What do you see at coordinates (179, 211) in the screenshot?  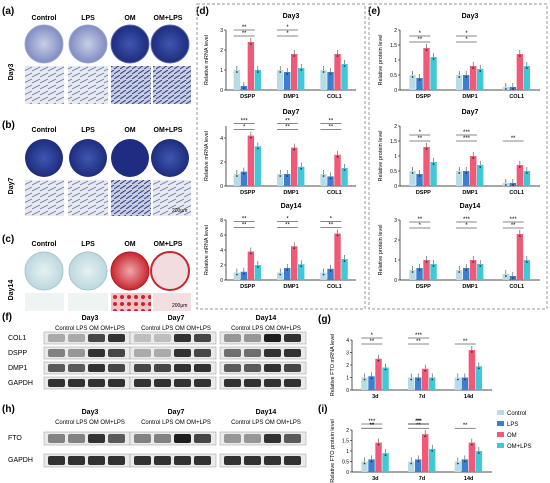 I see `scale-bar-label: 200μm` at bounding box center [179, 211].